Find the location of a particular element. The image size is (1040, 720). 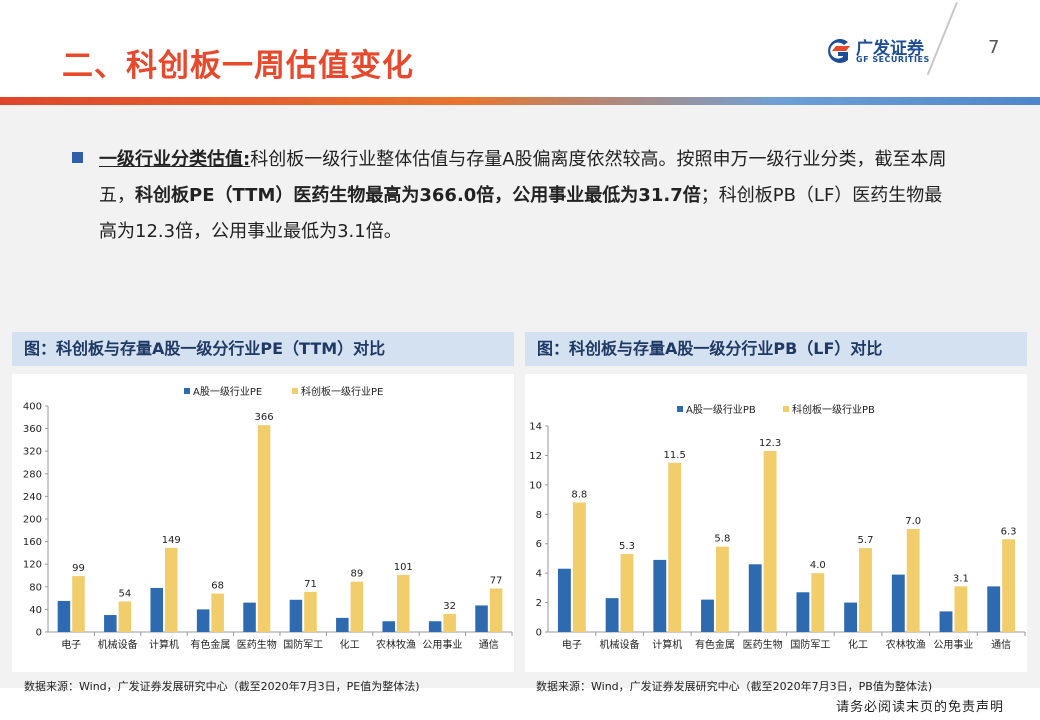

bullet-square-icon is located at coordinates (77, 157).